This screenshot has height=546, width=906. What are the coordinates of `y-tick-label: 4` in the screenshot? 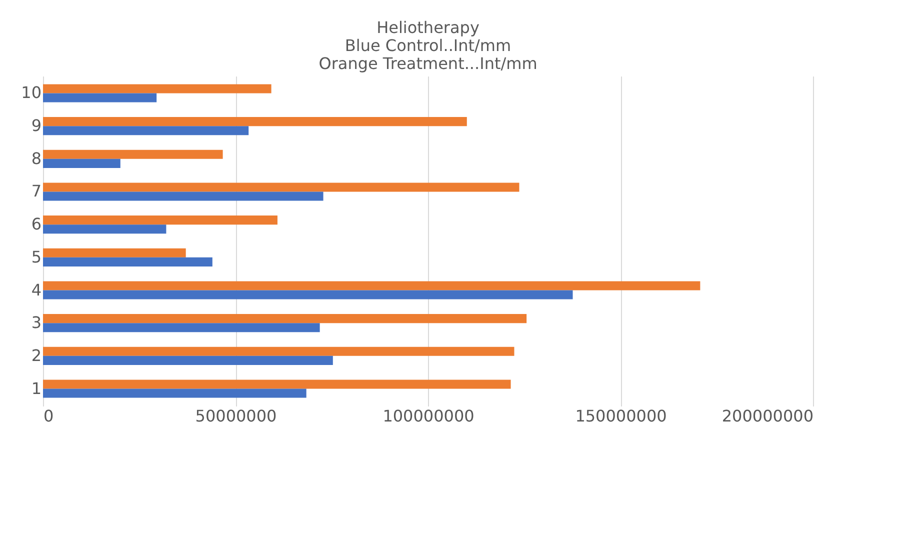 It's located at (36, 290).